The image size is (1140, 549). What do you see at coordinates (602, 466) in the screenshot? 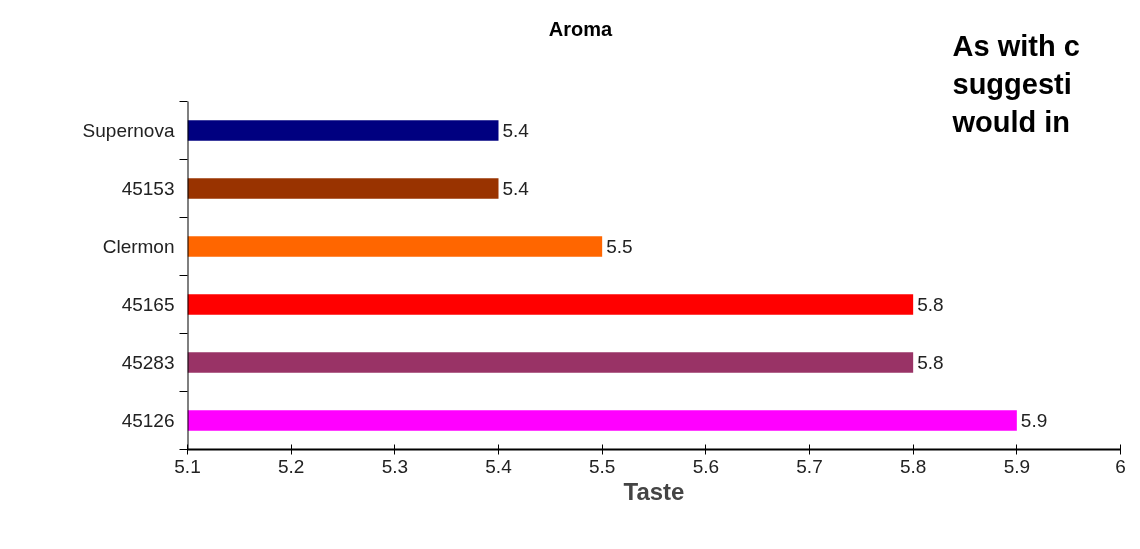
I see `x-tick-label: 5.5` at bounding box center [602, 466].